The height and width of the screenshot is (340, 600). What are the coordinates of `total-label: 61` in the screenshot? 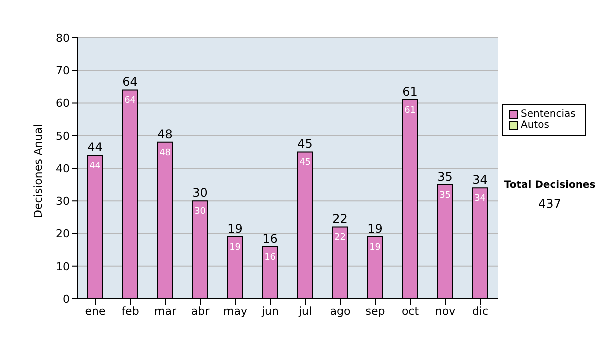 It's located at (410, 91).